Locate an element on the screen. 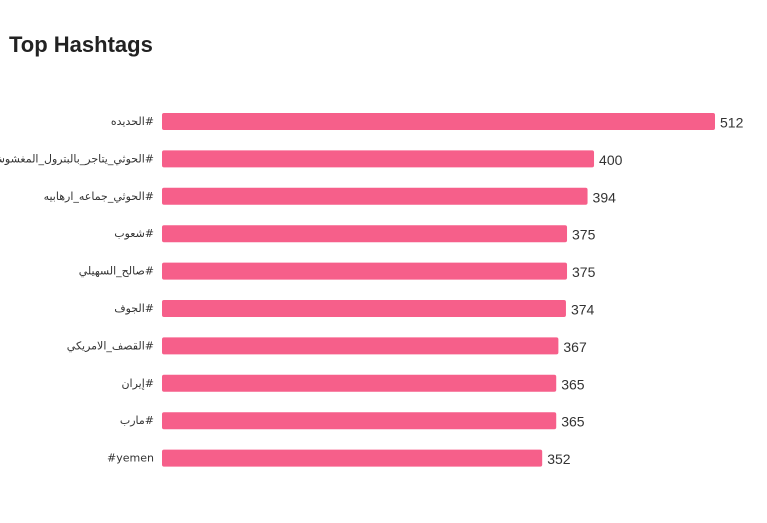 This screenshot has height=523, width=767. value-label: 367 is located at coordinates (575, 347).